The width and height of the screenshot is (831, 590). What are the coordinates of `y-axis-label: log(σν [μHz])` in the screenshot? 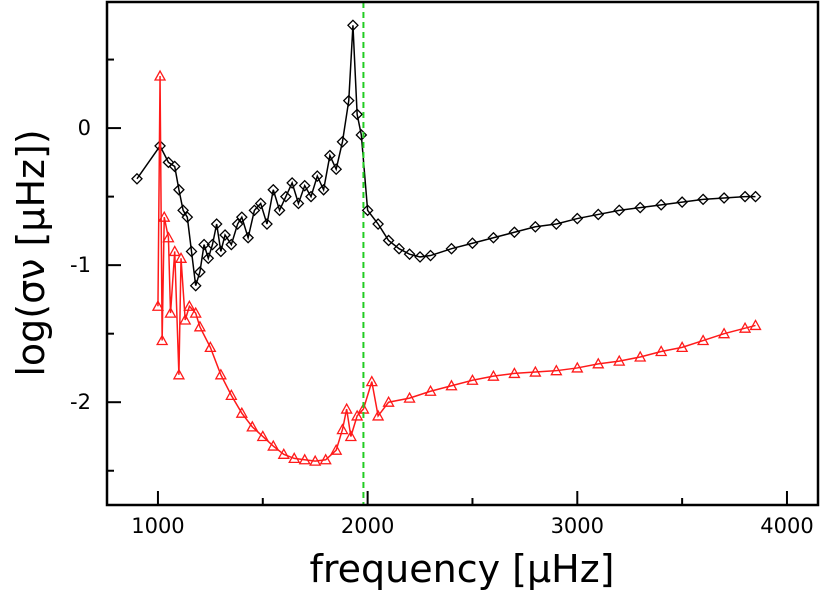 It's located at (31, 252).